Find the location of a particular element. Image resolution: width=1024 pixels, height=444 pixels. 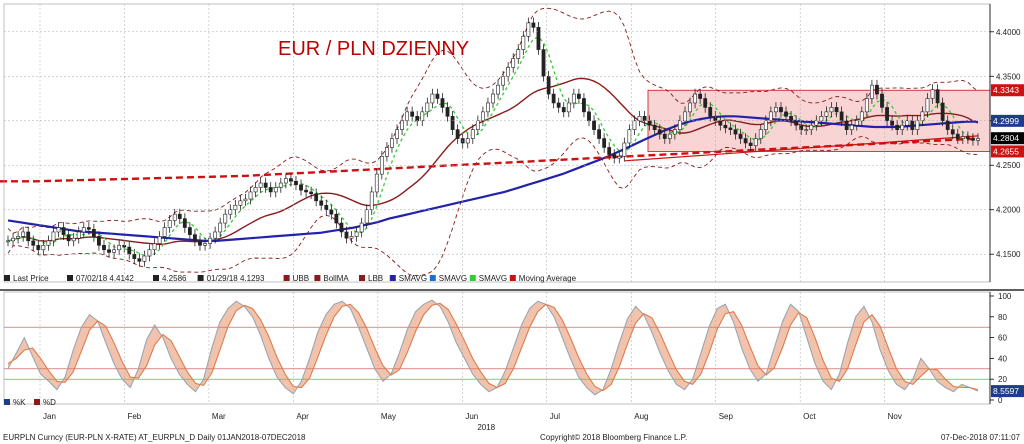

legend-label: UBB is located at coordinates (301, 278).